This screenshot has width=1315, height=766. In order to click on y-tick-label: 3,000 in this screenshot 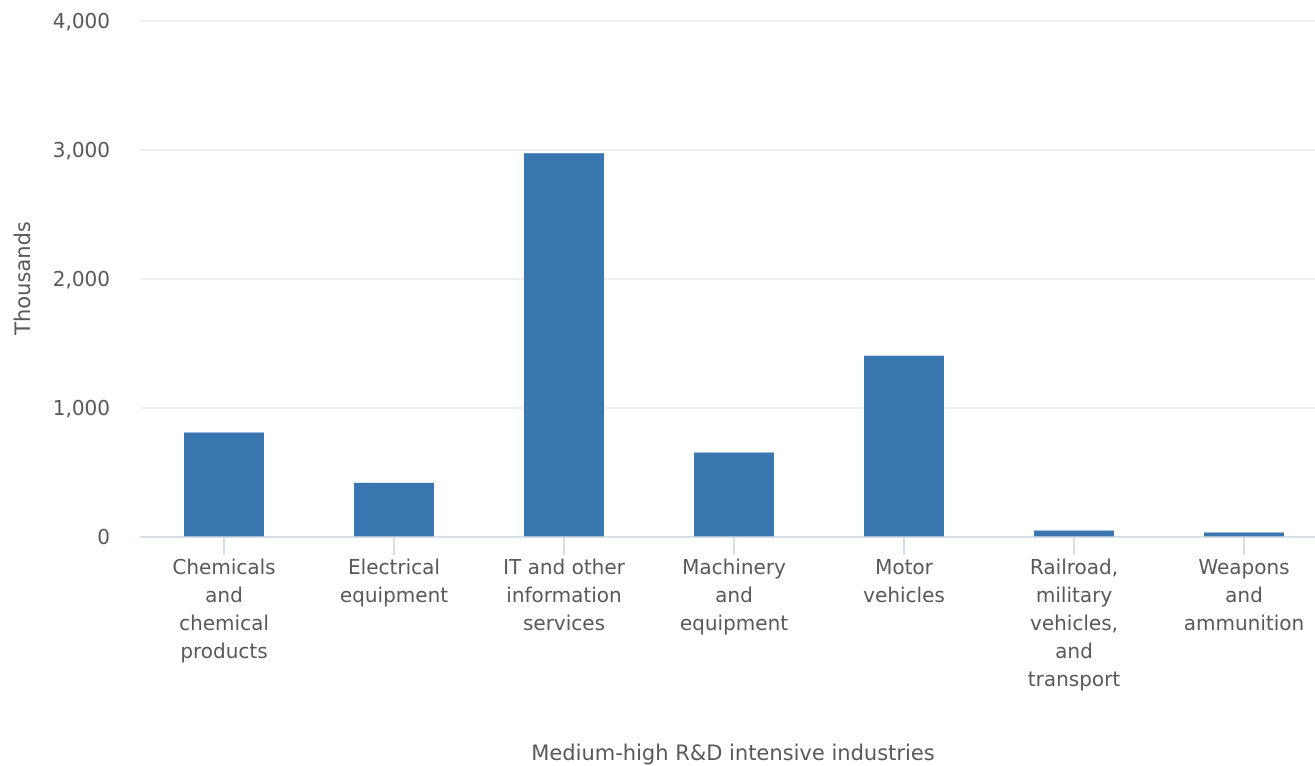, I will do `click(81, 150)`.